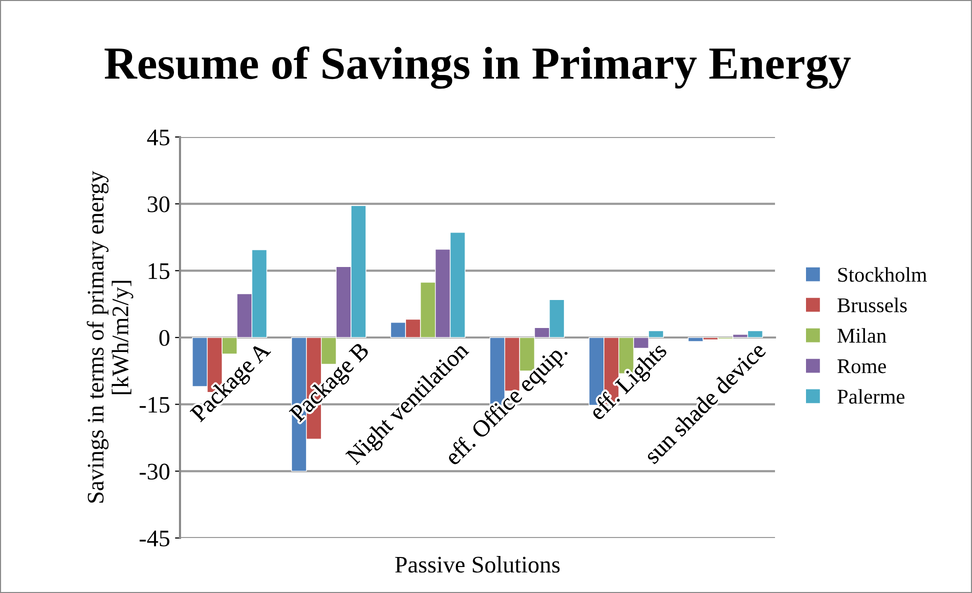 This screenshot has height=593, width=972. I want to click on y-tick-label: -30, so click(155, 472).